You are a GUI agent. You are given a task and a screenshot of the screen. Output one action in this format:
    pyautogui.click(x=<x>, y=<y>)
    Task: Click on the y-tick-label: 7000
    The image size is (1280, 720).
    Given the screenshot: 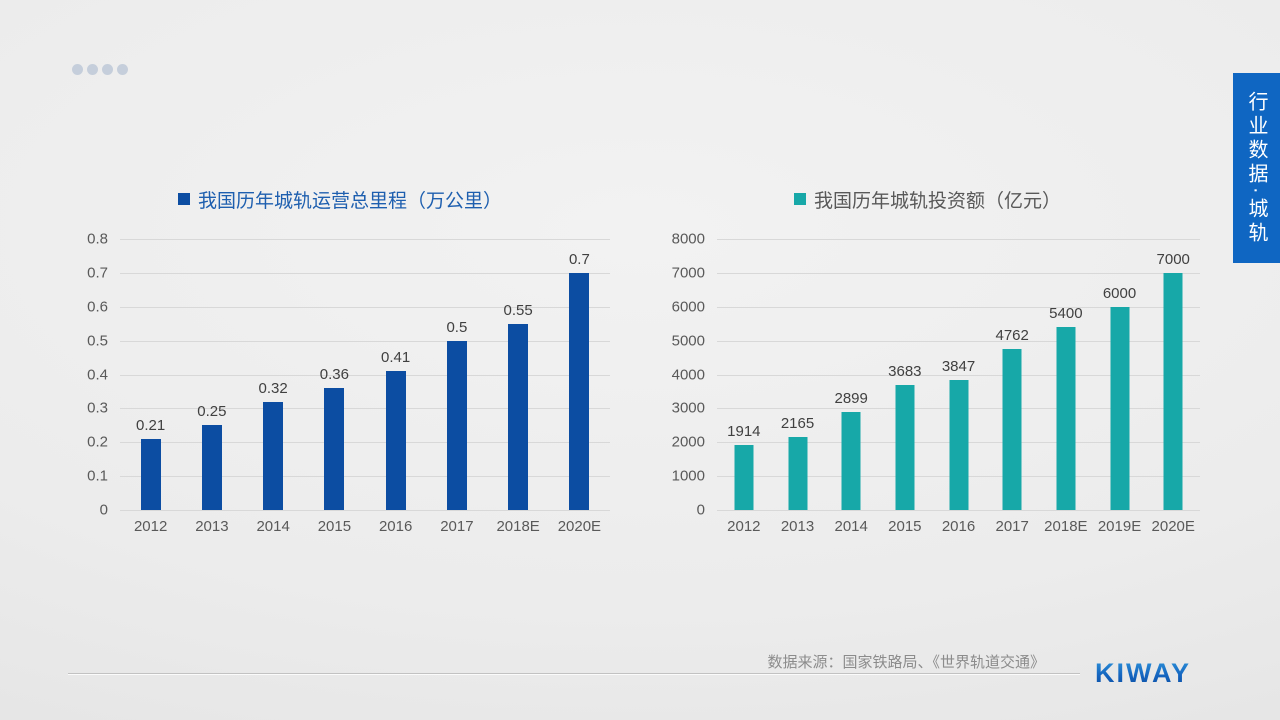 What is the action you would take?
    pyautogui.click(x=688, y=273)
    